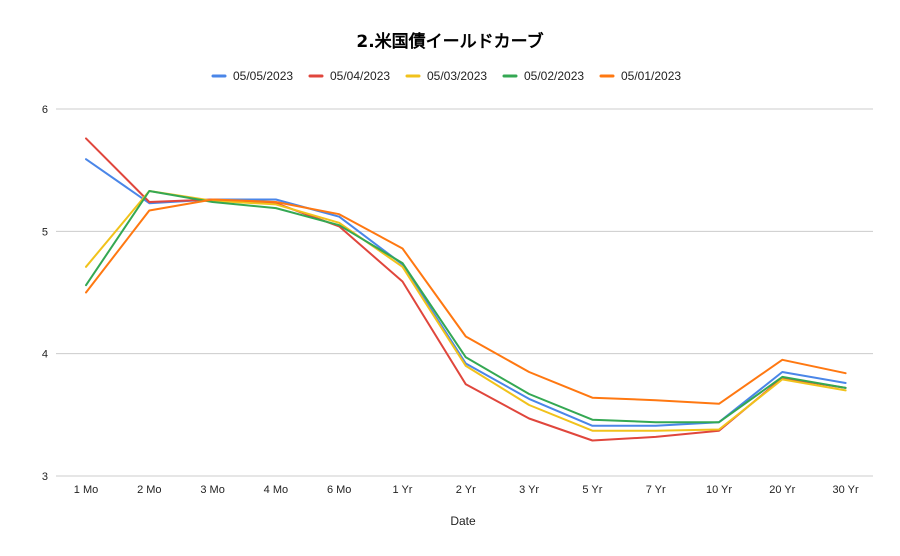  Describe the element at coordinates (45, 110) in the screenshot. I see `y-tick-label: 6` at that location.